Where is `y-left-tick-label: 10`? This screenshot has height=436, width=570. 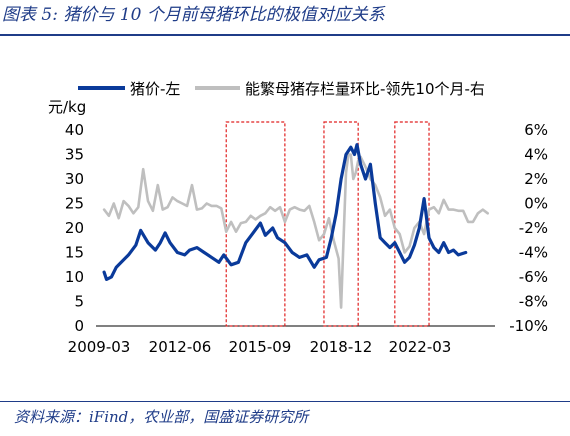 y-left-tick-label: 10 is located at coordinates (74, 277).